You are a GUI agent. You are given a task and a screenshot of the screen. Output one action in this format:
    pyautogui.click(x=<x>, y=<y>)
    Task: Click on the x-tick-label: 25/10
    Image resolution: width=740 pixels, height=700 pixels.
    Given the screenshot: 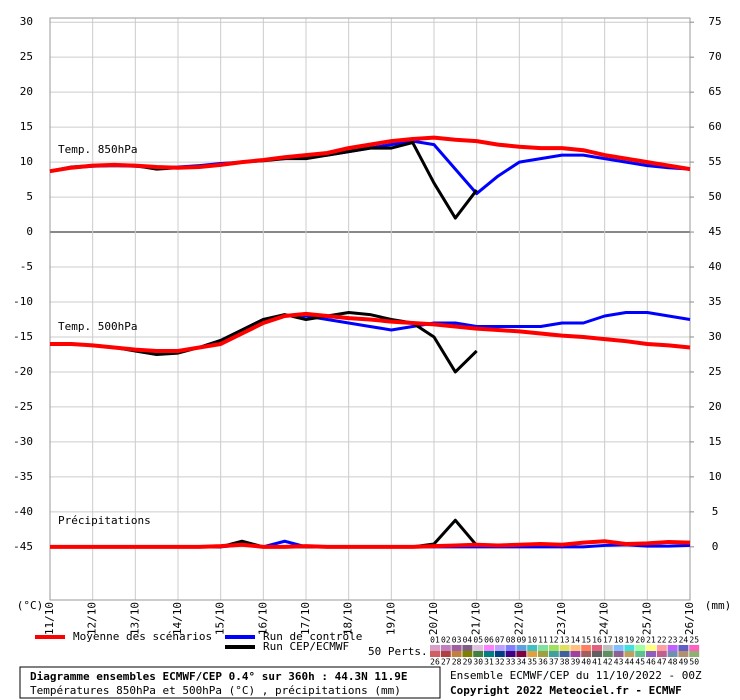 What is the action you would take?
    pyautogui.click(x=646, y=618)
    